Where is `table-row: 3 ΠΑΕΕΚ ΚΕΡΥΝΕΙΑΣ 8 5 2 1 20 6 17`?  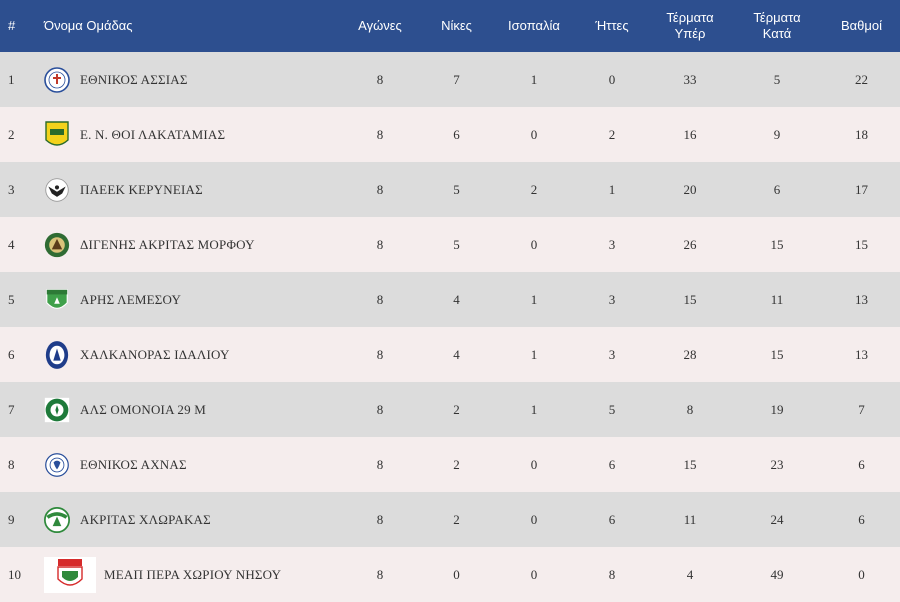 table-row: 3 ΠΑΕΕΚ ΚΕΡΥΝΕΙΑΣ 8 5 2 1 20 6 17 is located at coordinates (450, 189).